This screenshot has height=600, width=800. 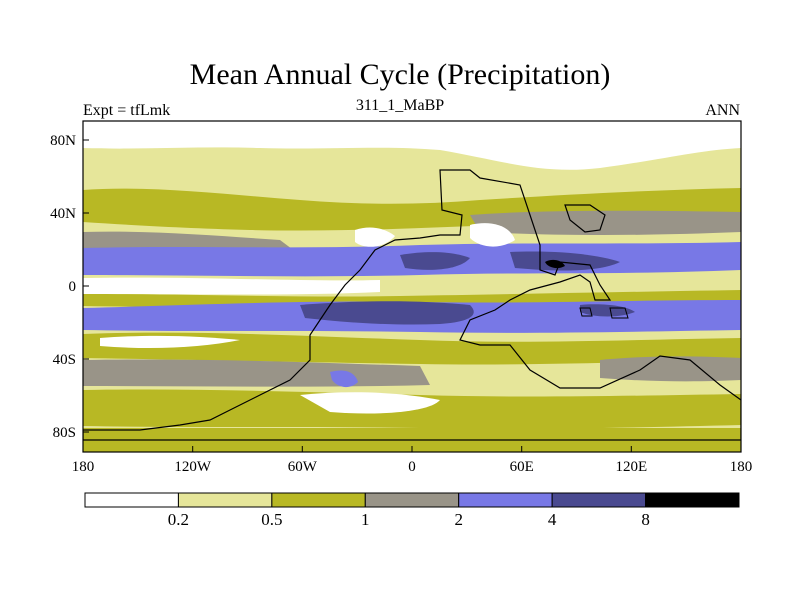 I want to click on season-label: ANN, so click(x=722, y=110).